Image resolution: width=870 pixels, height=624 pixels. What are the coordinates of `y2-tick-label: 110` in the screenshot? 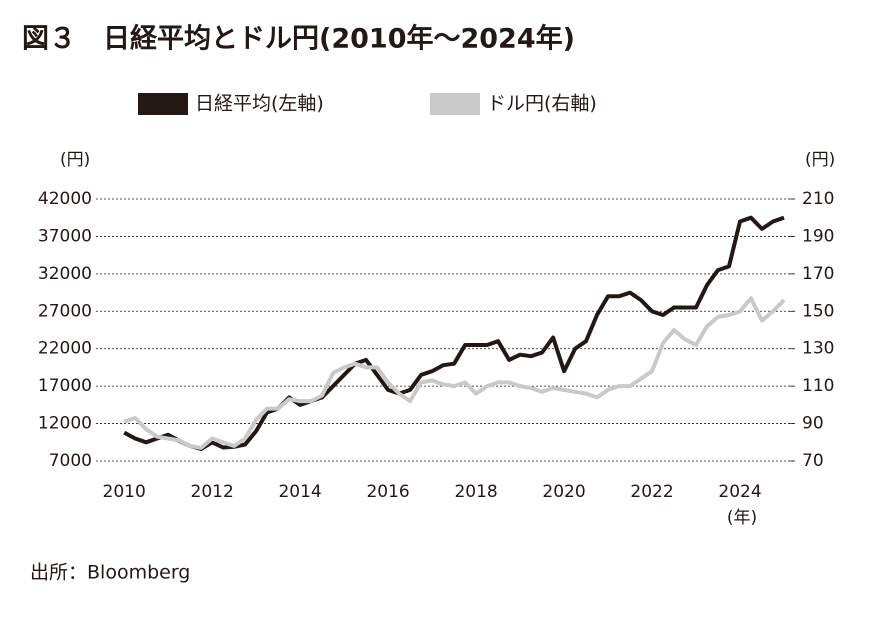 It's located at (818, 386).